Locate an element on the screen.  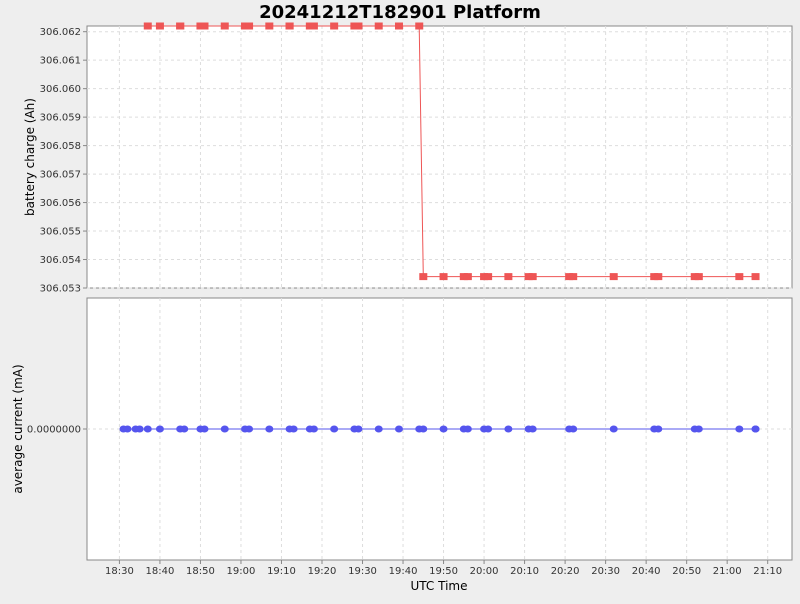
x-tick-label: 20:40 is located at coordinates (646, 571).